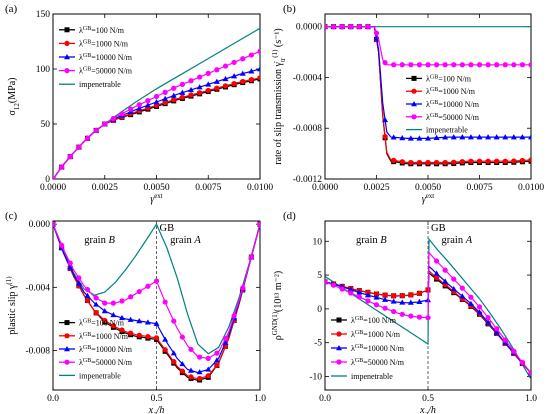 Image resolution: width=550 pixels, height=414 pixels. Describe the element at coordinates (318, 344) in the screenshot. I see `y-tick-label: -5` at that location.